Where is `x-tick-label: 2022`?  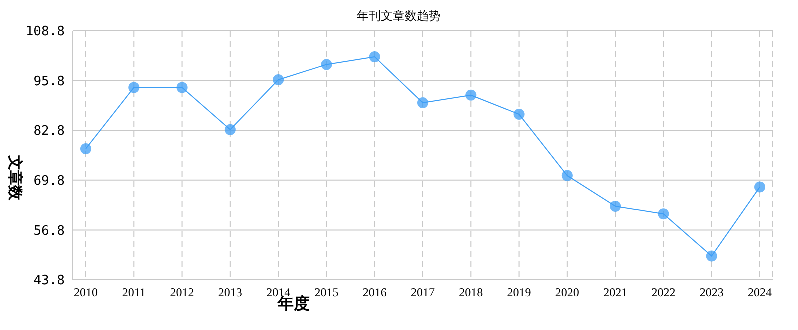
x-tick-label: 2022 is located at coordinates (664, 293).